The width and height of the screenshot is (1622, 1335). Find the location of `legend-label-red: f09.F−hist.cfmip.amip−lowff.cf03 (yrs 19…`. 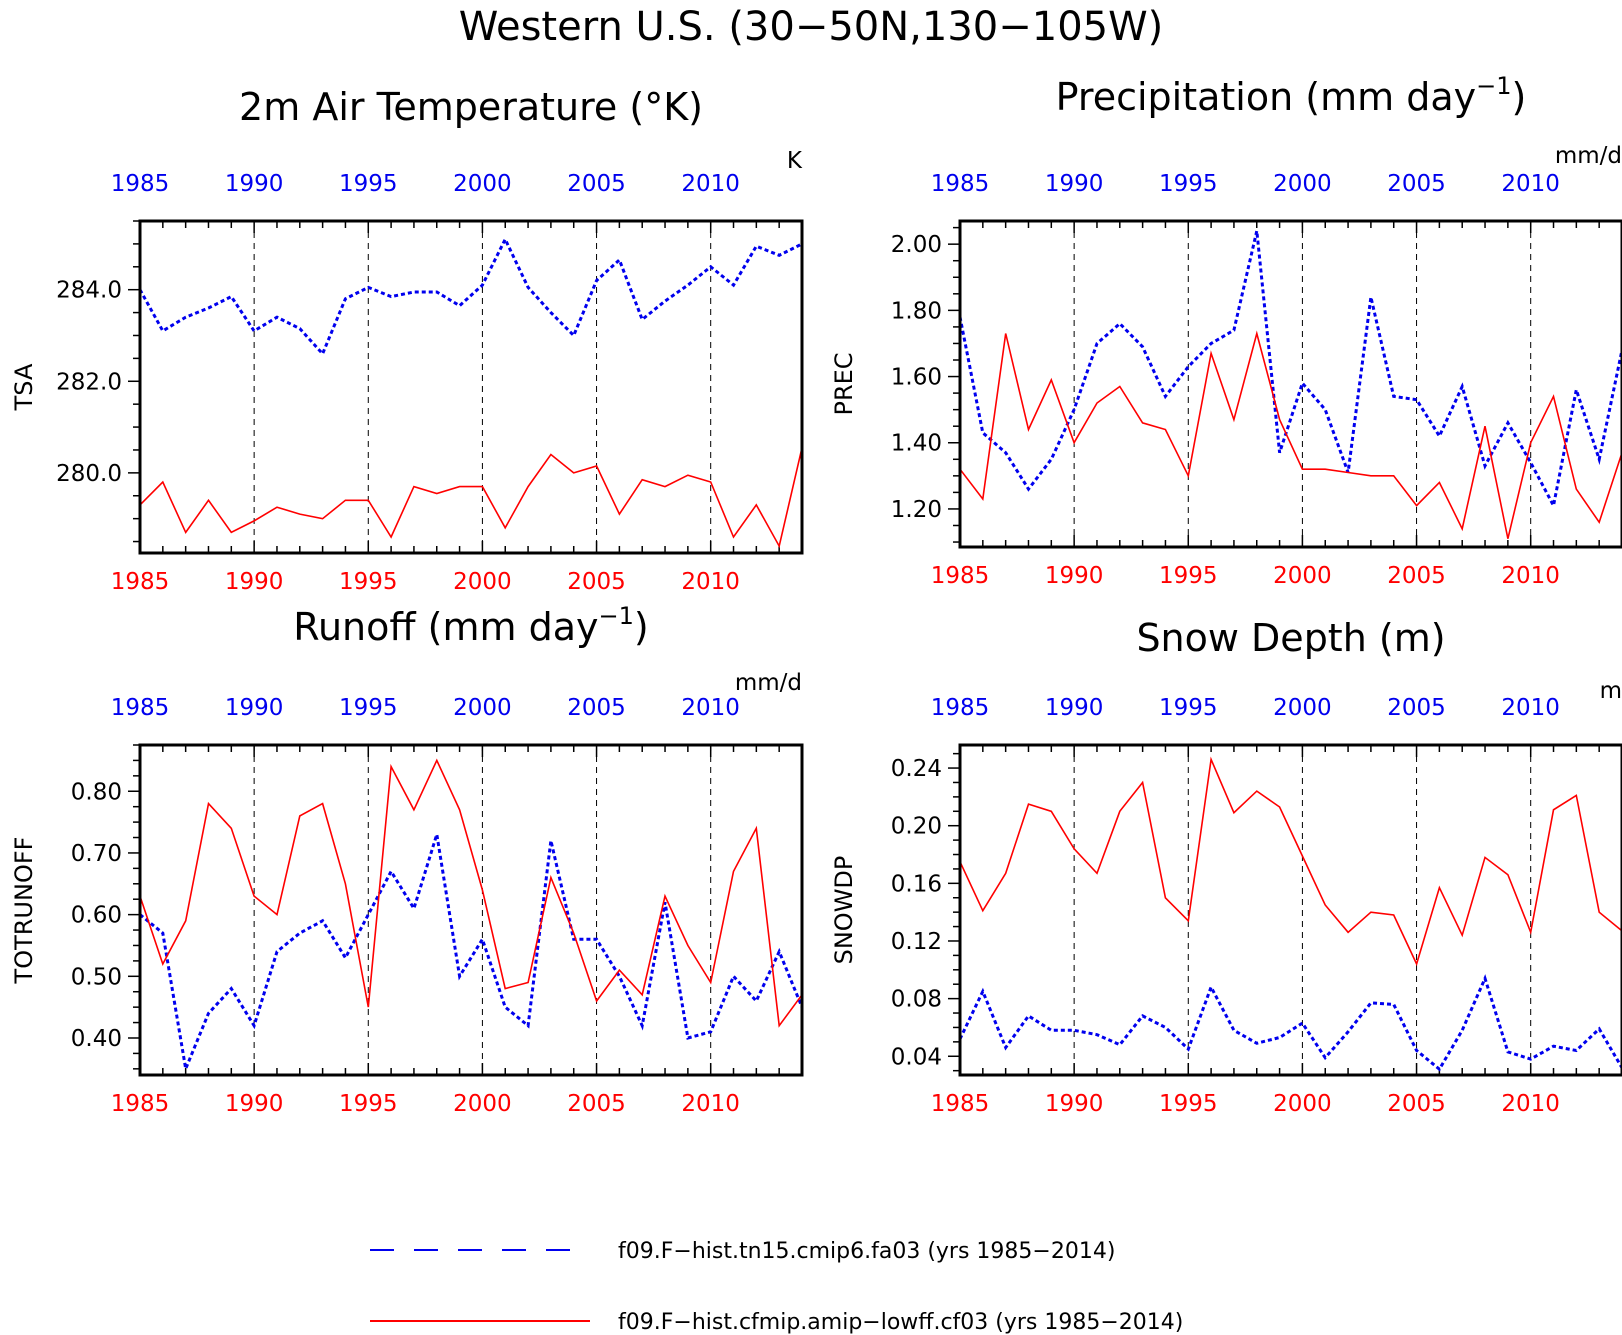

legend-label-red: f09.F−hist.cfmip.amip−lowff.cf03 (yrs 19… is located at coordinates (900, 1322).